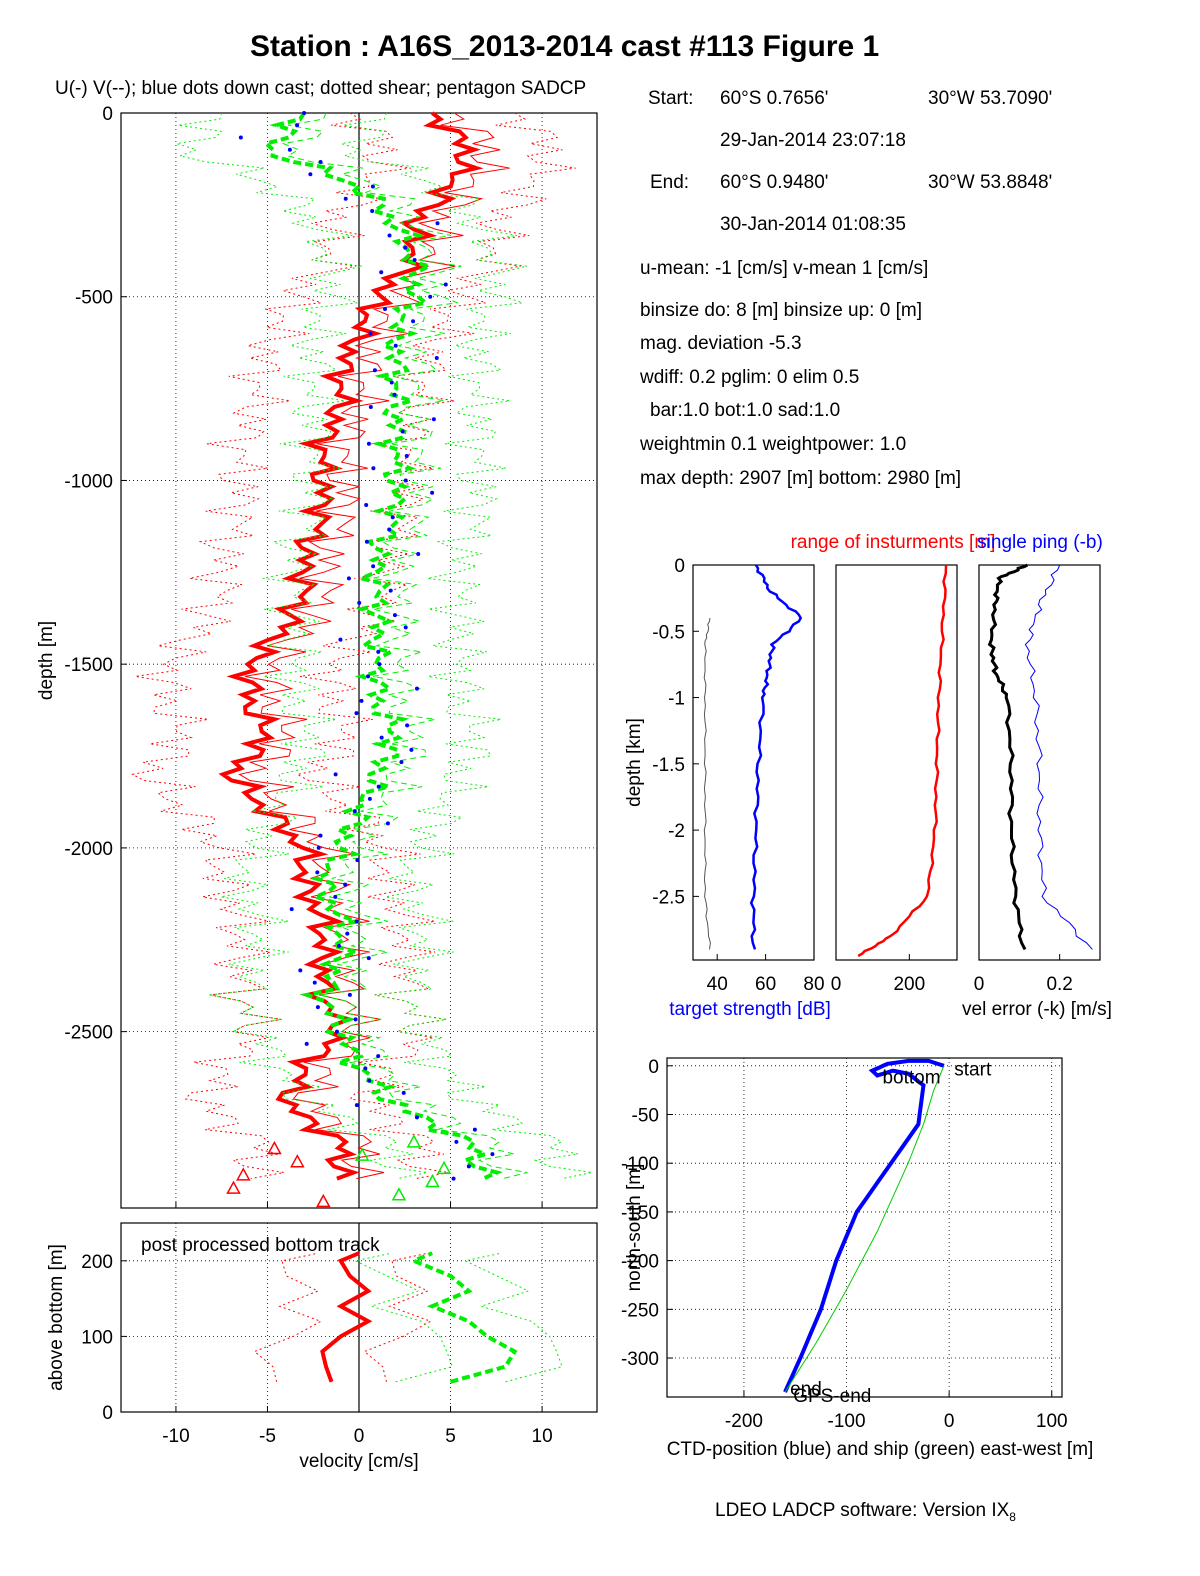 This screenshot has height=1576, width=1200. I want to click on track-frame, so click(864, 1227).